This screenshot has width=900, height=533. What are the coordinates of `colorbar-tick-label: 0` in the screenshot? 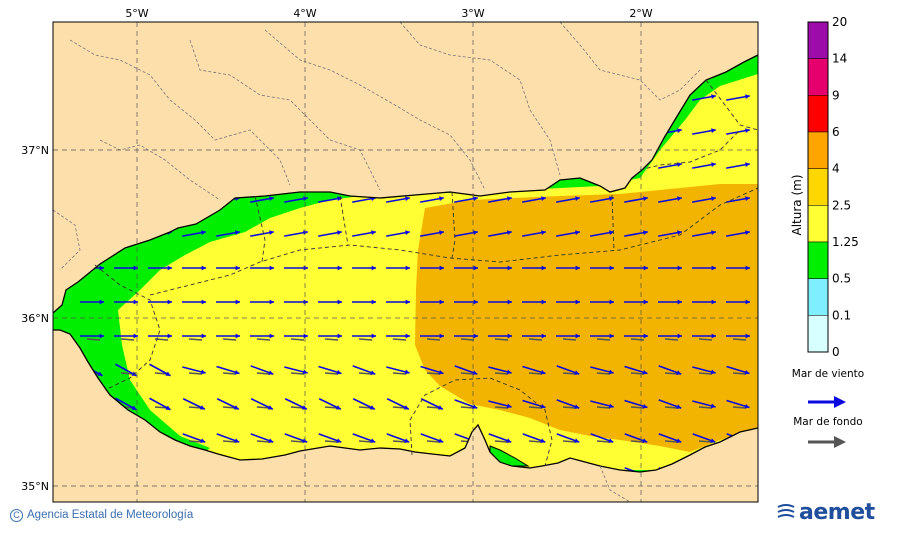 It's located at (836, 352).